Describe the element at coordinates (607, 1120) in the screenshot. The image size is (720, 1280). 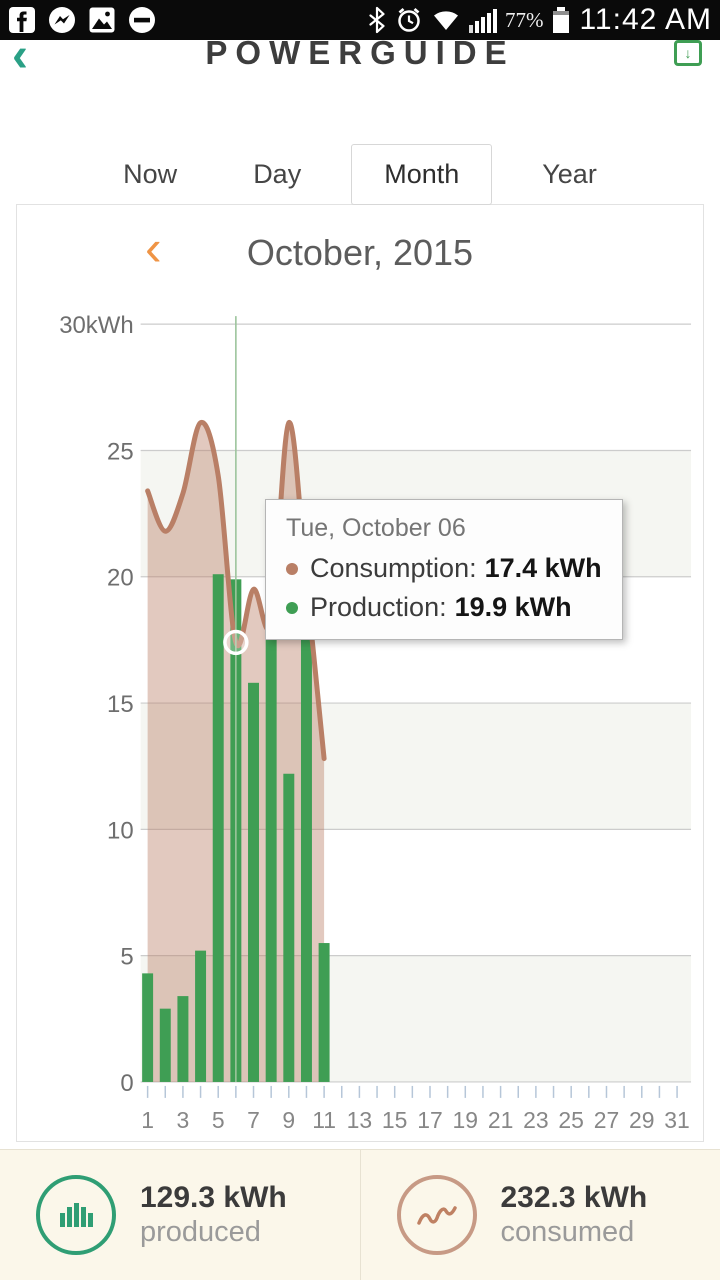
I see `svg-text: 27` at that location.